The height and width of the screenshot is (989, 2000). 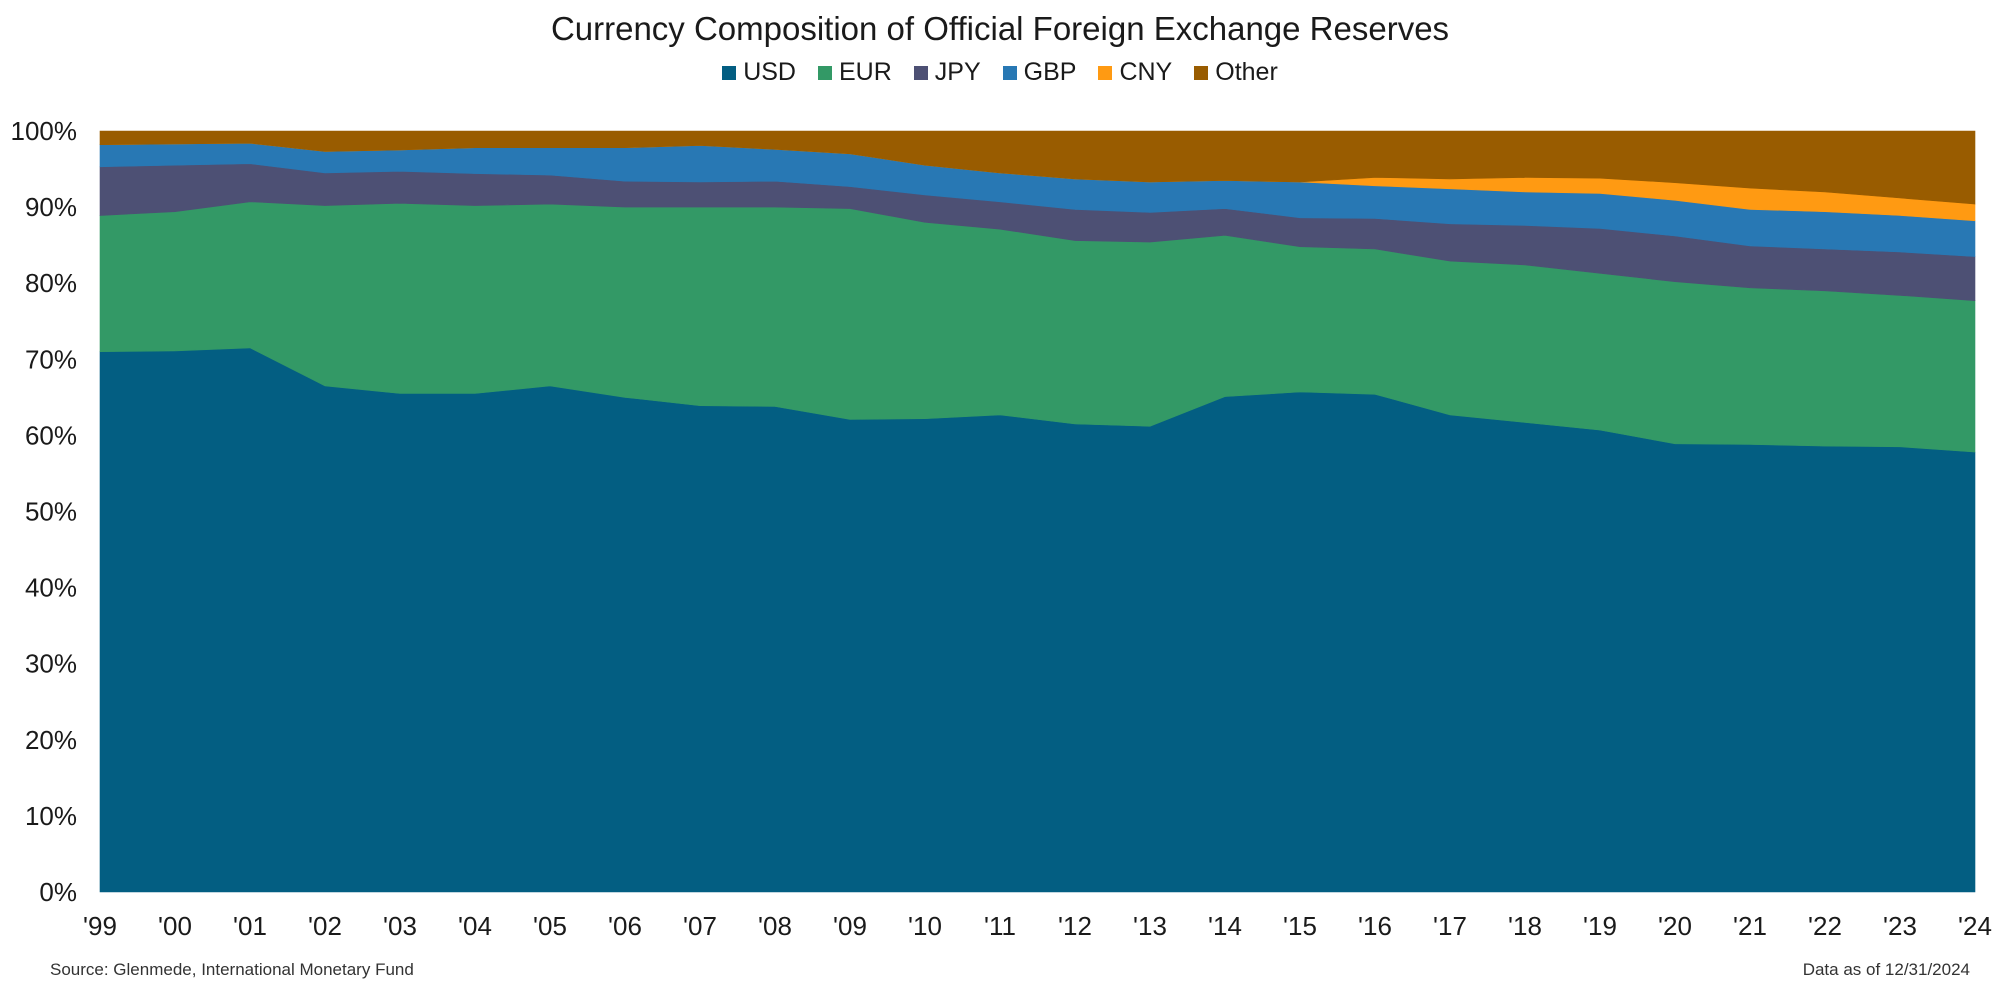 What do you see at coordinates (1146, 72) in the screenshot?
I see `legend-label-cny: CNY` at bounding box center [1146, 72].